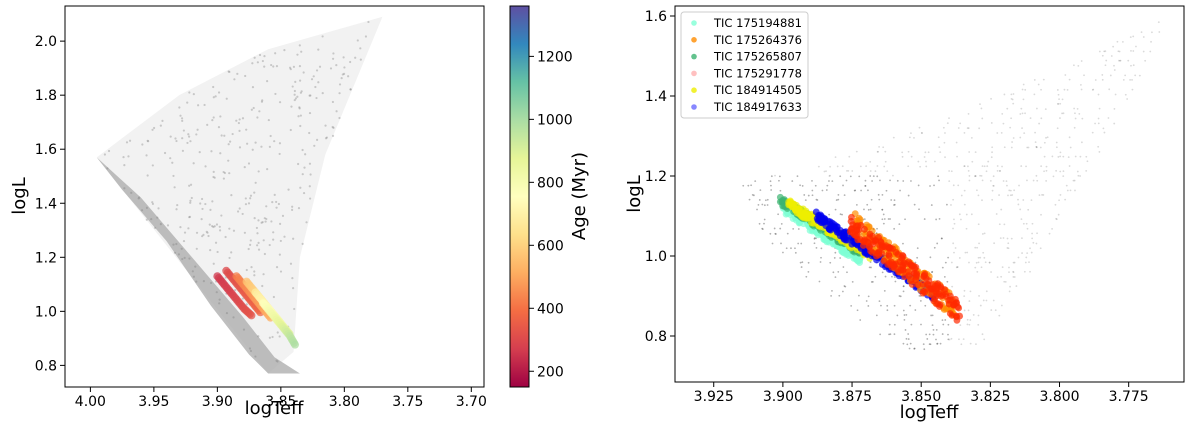 The height and width of the screenshot is (429, 1200). Describe the element at coordinates (929, 412) in the screenshot. I see `right-x-axis-title: logTeff` at that location.